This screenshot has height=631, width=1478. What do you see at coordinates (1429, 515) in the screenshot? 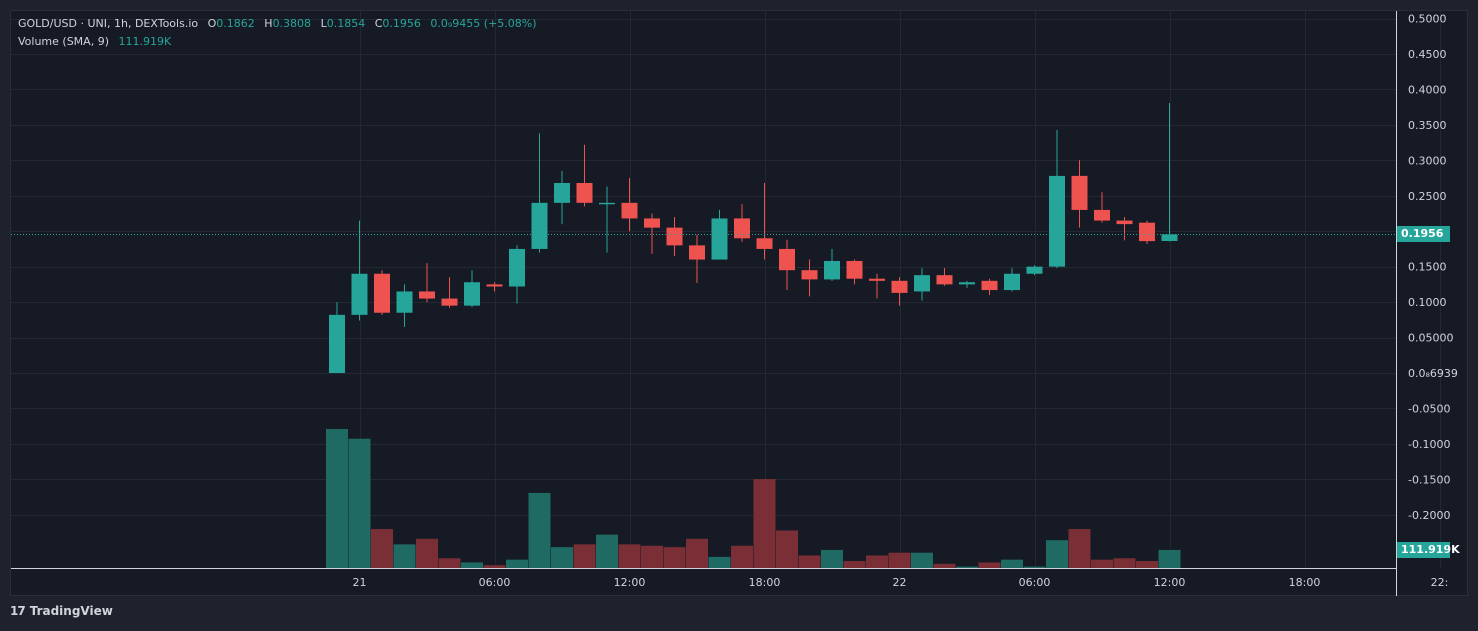
I see `price-tick-label: -0.2000` at bounding box center [1429, 515].